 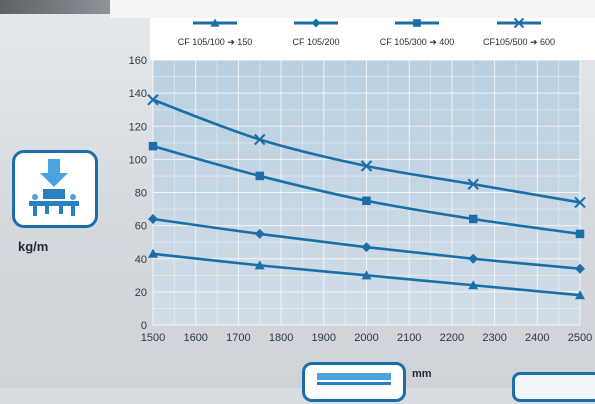 I want to click on y-tick-label: 120, so click(x=138, y=127).